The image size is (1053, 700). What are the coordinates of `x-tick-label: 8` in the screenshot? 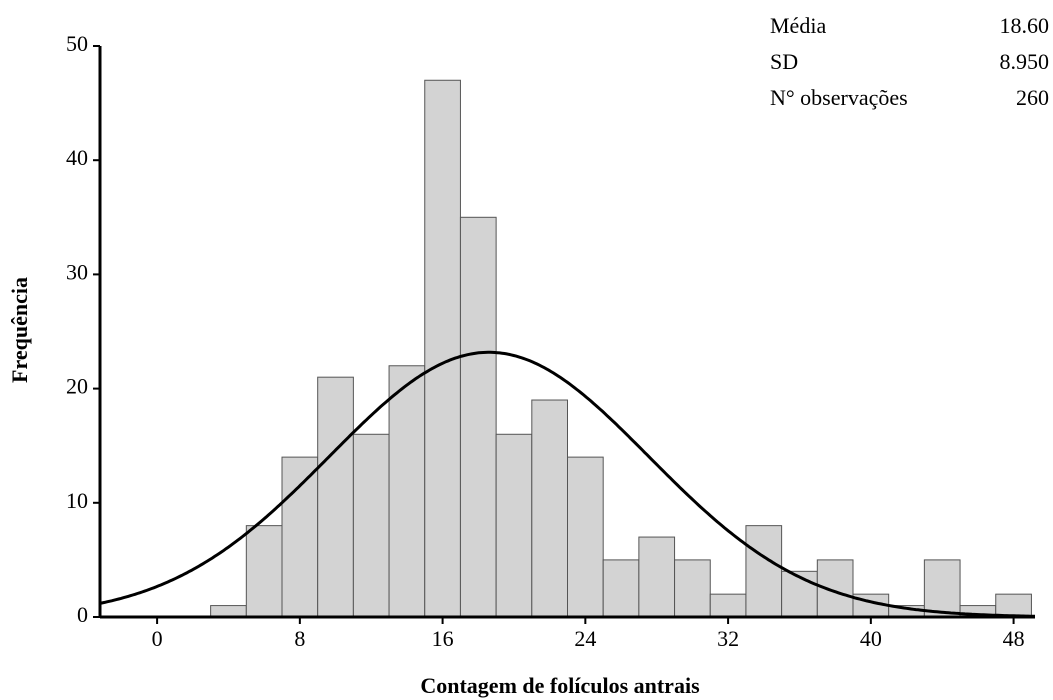 It's located at (299, 638).